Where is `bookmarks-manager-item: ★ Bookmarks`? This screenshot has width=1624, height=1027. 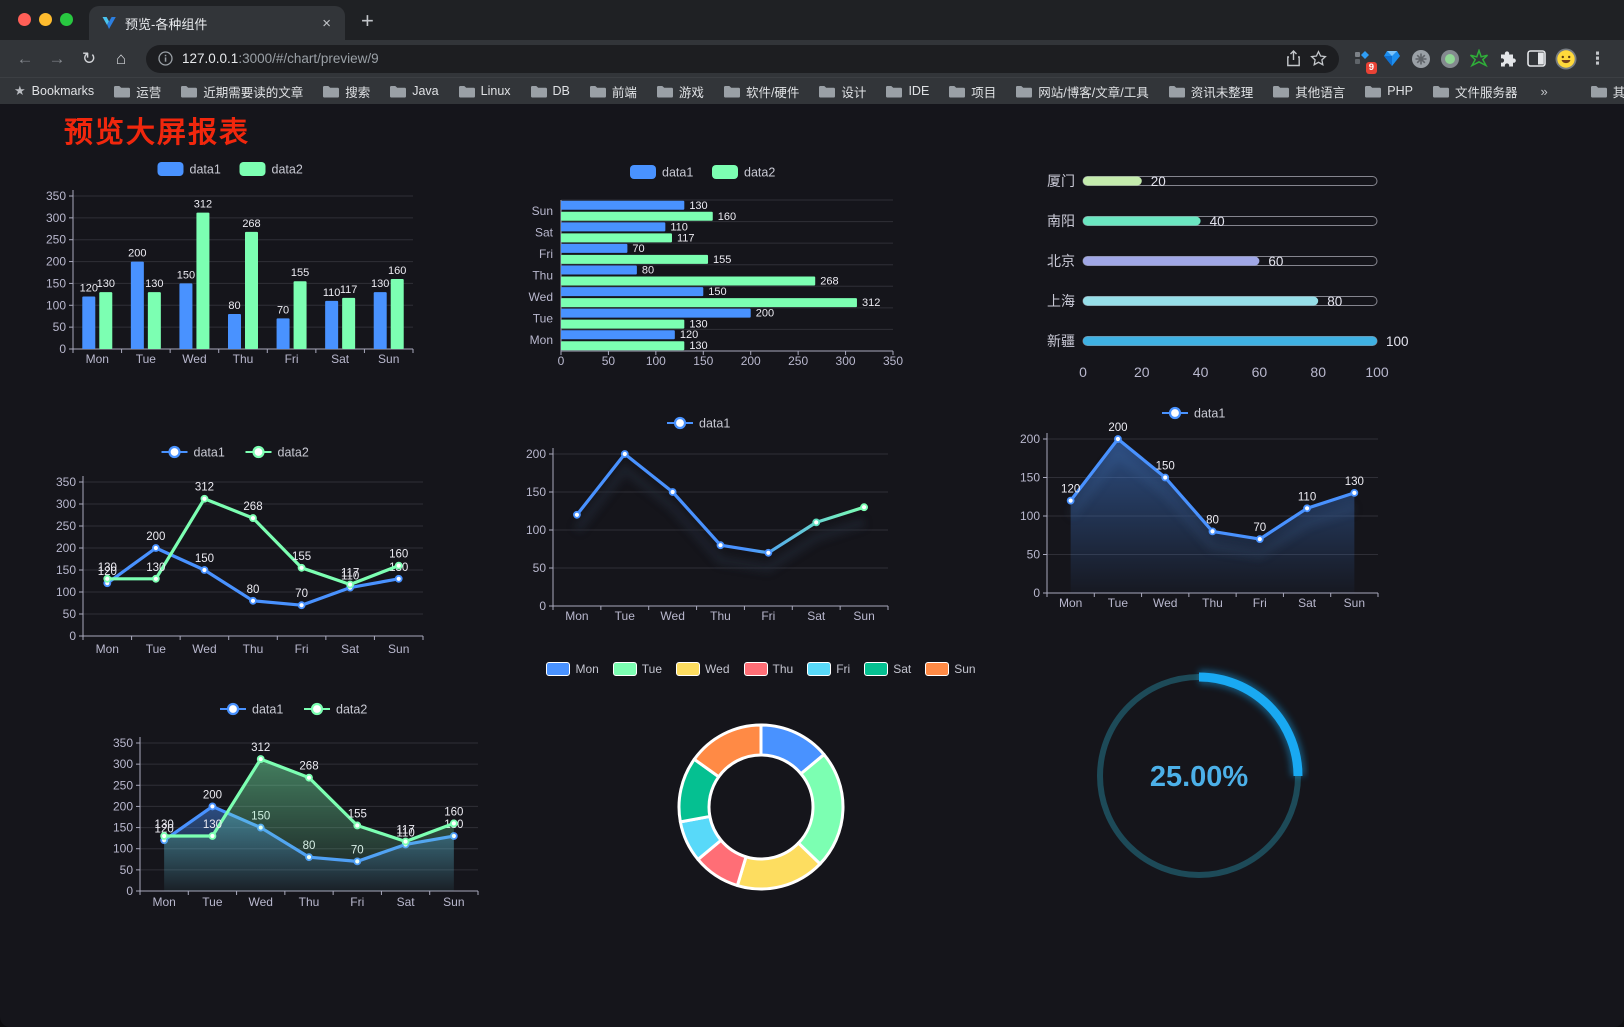 bookmarks-manager-item: ★ Bookmarks is located at coordinates (54, 91).